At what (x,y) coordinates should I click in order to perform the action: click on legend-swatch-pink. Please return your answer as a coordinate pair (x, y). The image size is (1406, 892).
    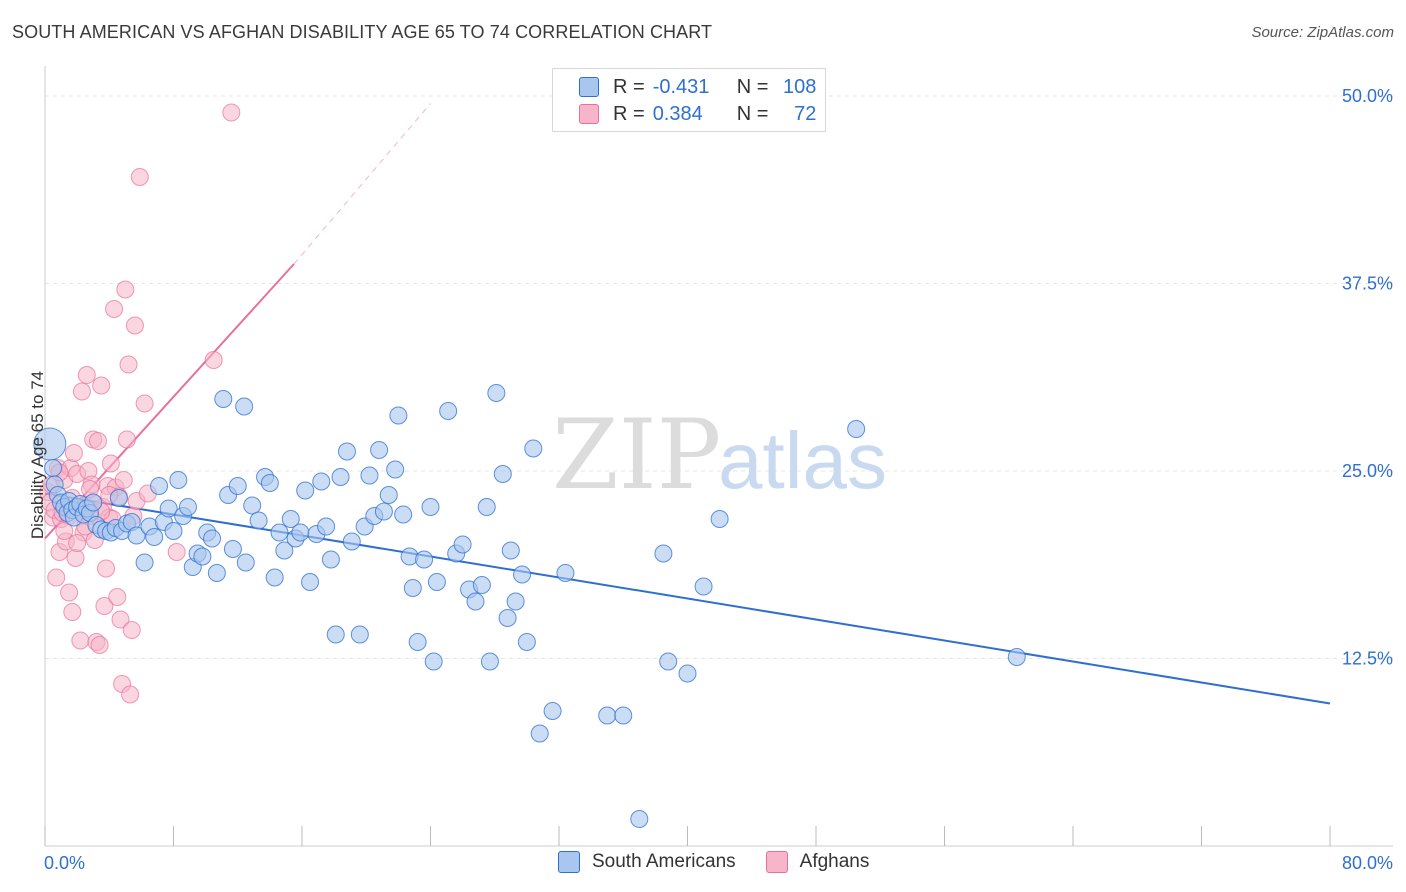
    Looking at the image, I should click on (589, 114).